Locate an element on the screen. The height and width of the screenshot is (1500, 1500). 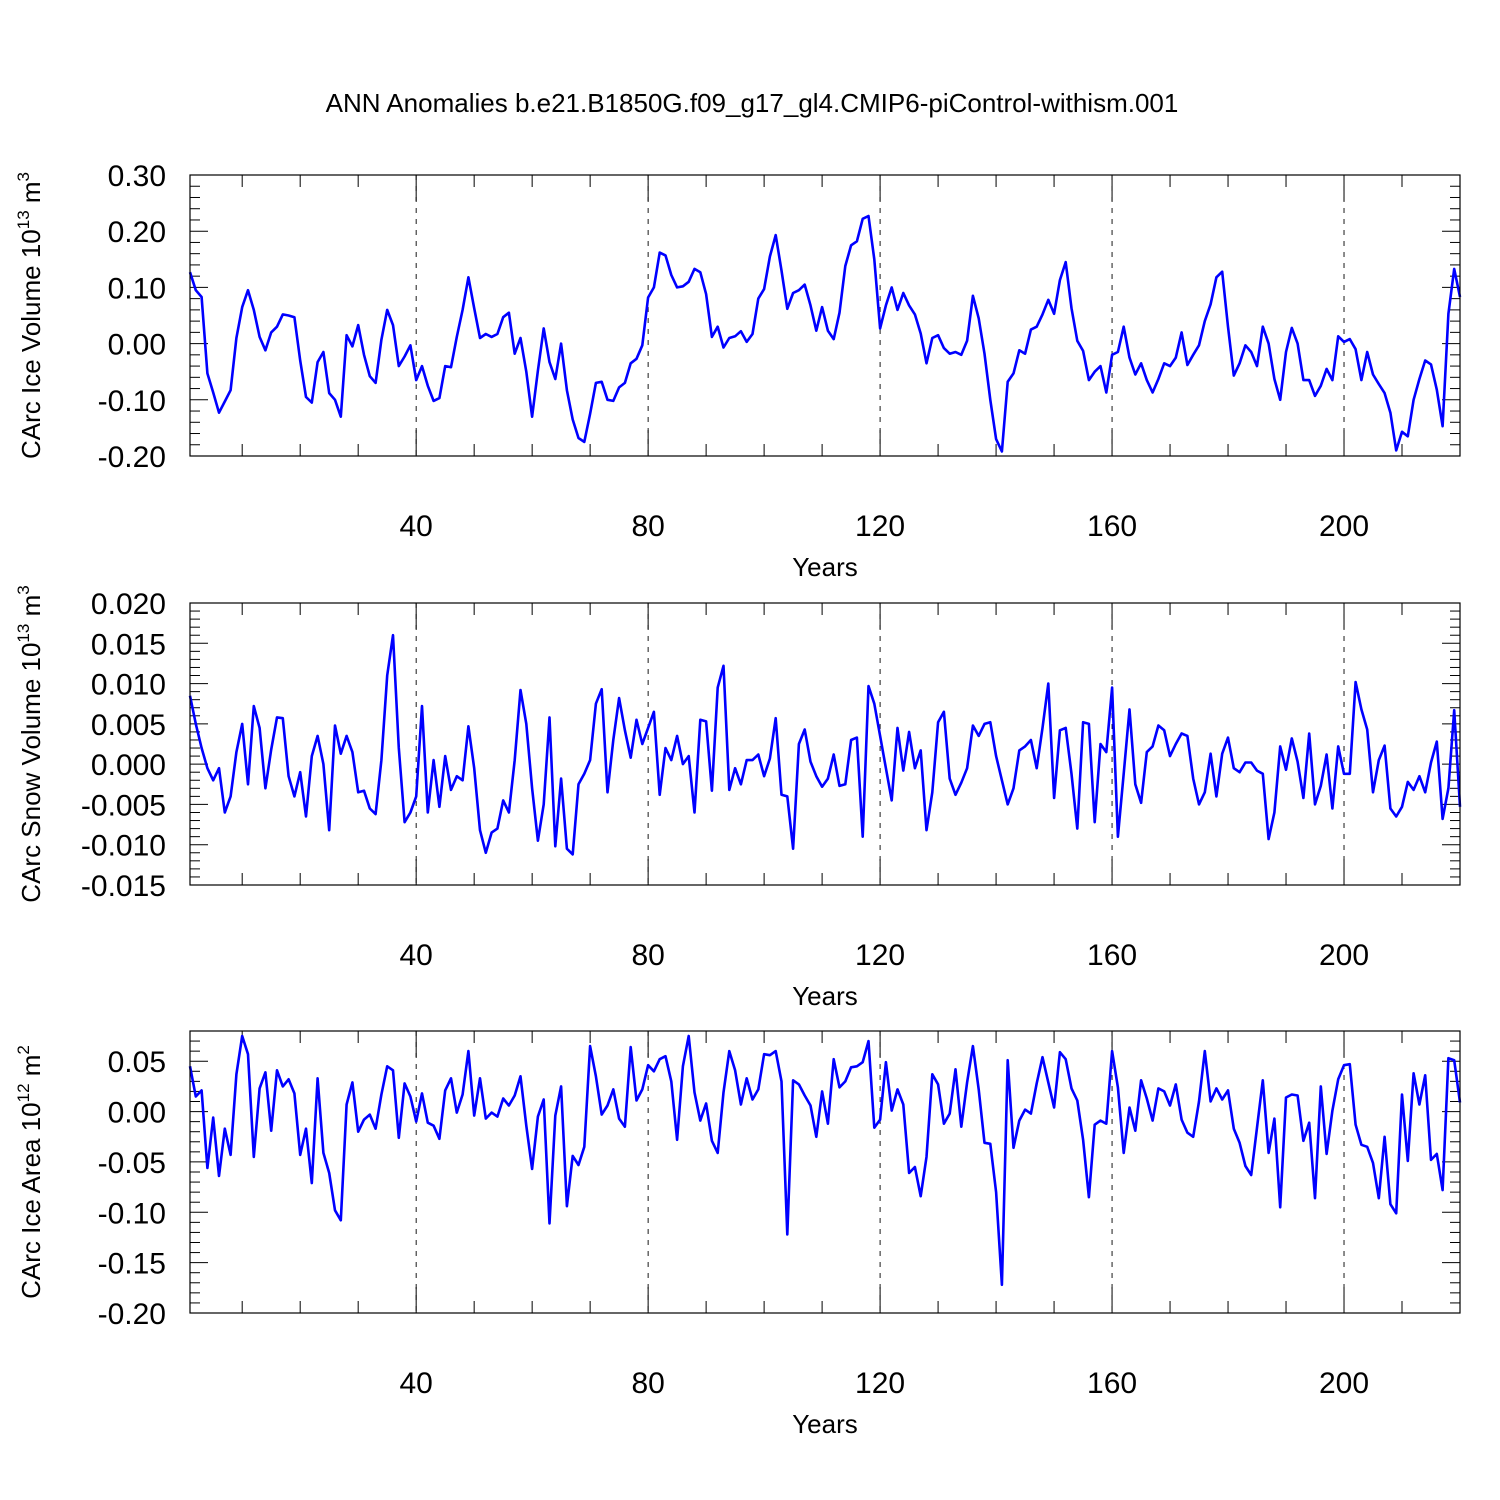
y-tick-label: -0.05 is located at coordinates (132, 1163).